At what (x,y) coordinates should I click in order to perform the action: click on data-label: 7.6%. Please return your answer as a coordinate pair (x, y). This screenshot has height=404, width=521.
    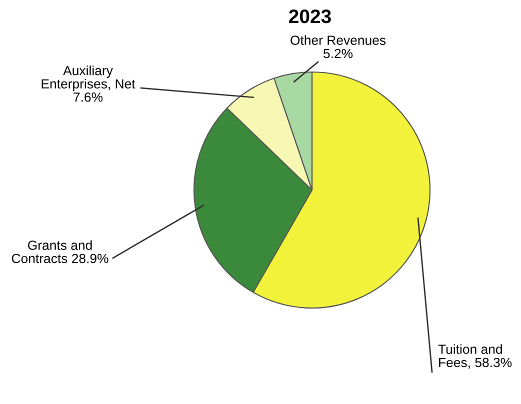
    Looking at the image, I should click on (88, 97).